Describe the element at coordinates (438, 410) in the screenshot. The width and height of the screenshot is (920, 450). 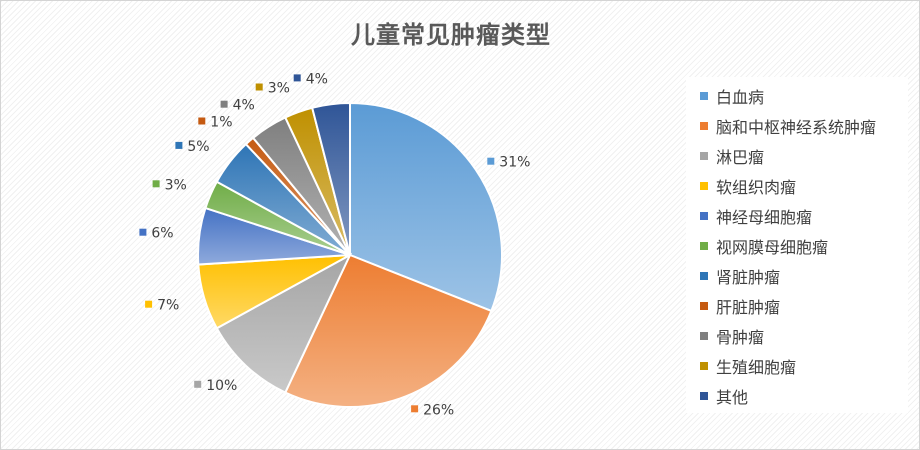
I see `data-label: 26%` at that location.